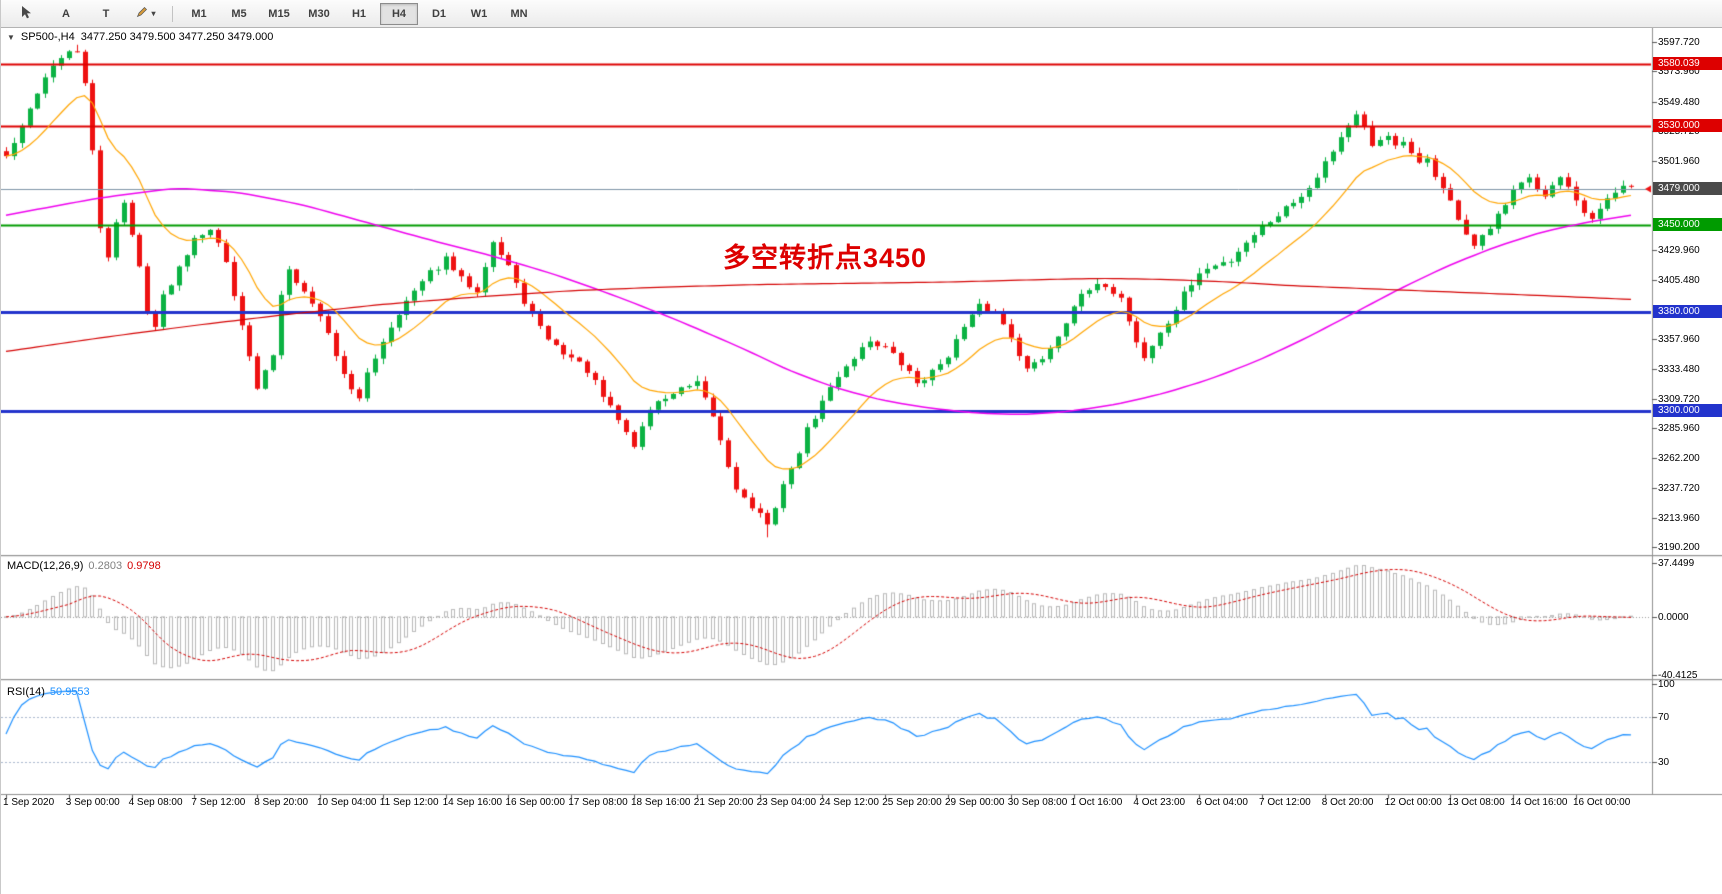 The image size is (1722, 894). Describe the element at coordinates (861, 14) in the screenshot. I see `toolbar: A T ▾ M1 M5 M15 M30 H1 H4 D1 W1 MN` at that location.